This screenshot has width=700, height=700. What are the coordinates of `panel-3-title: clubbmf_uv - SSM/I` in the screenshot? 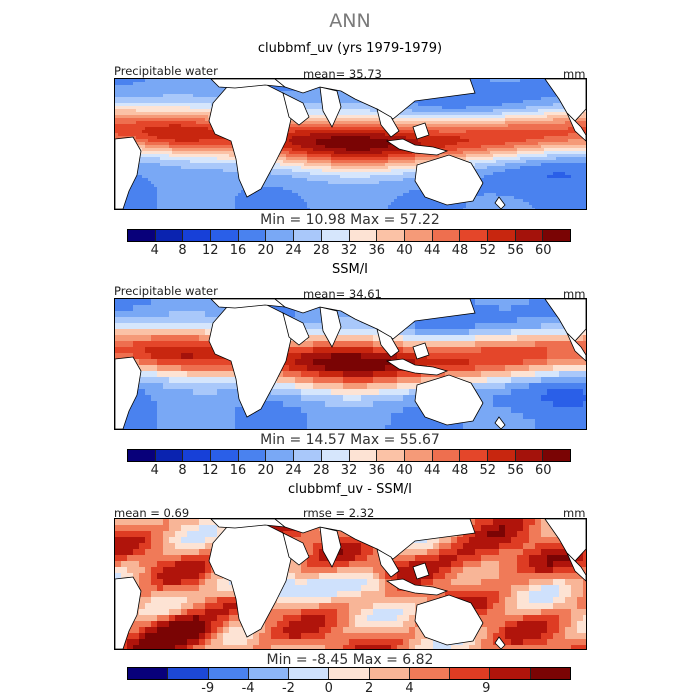 It's located at (350, 489).